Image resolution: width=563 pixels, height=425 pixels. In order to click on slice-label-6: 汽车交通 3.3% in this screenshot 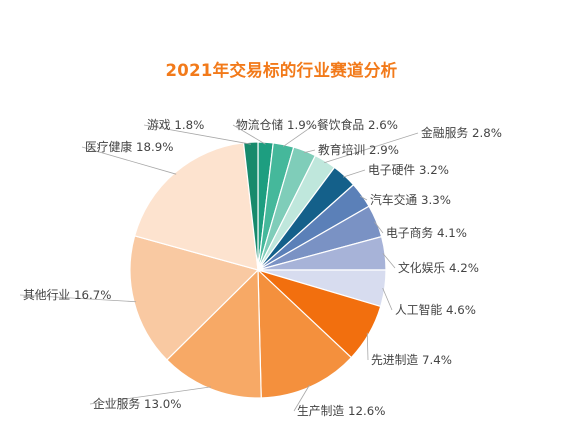, I will do `click(410, 200)`.